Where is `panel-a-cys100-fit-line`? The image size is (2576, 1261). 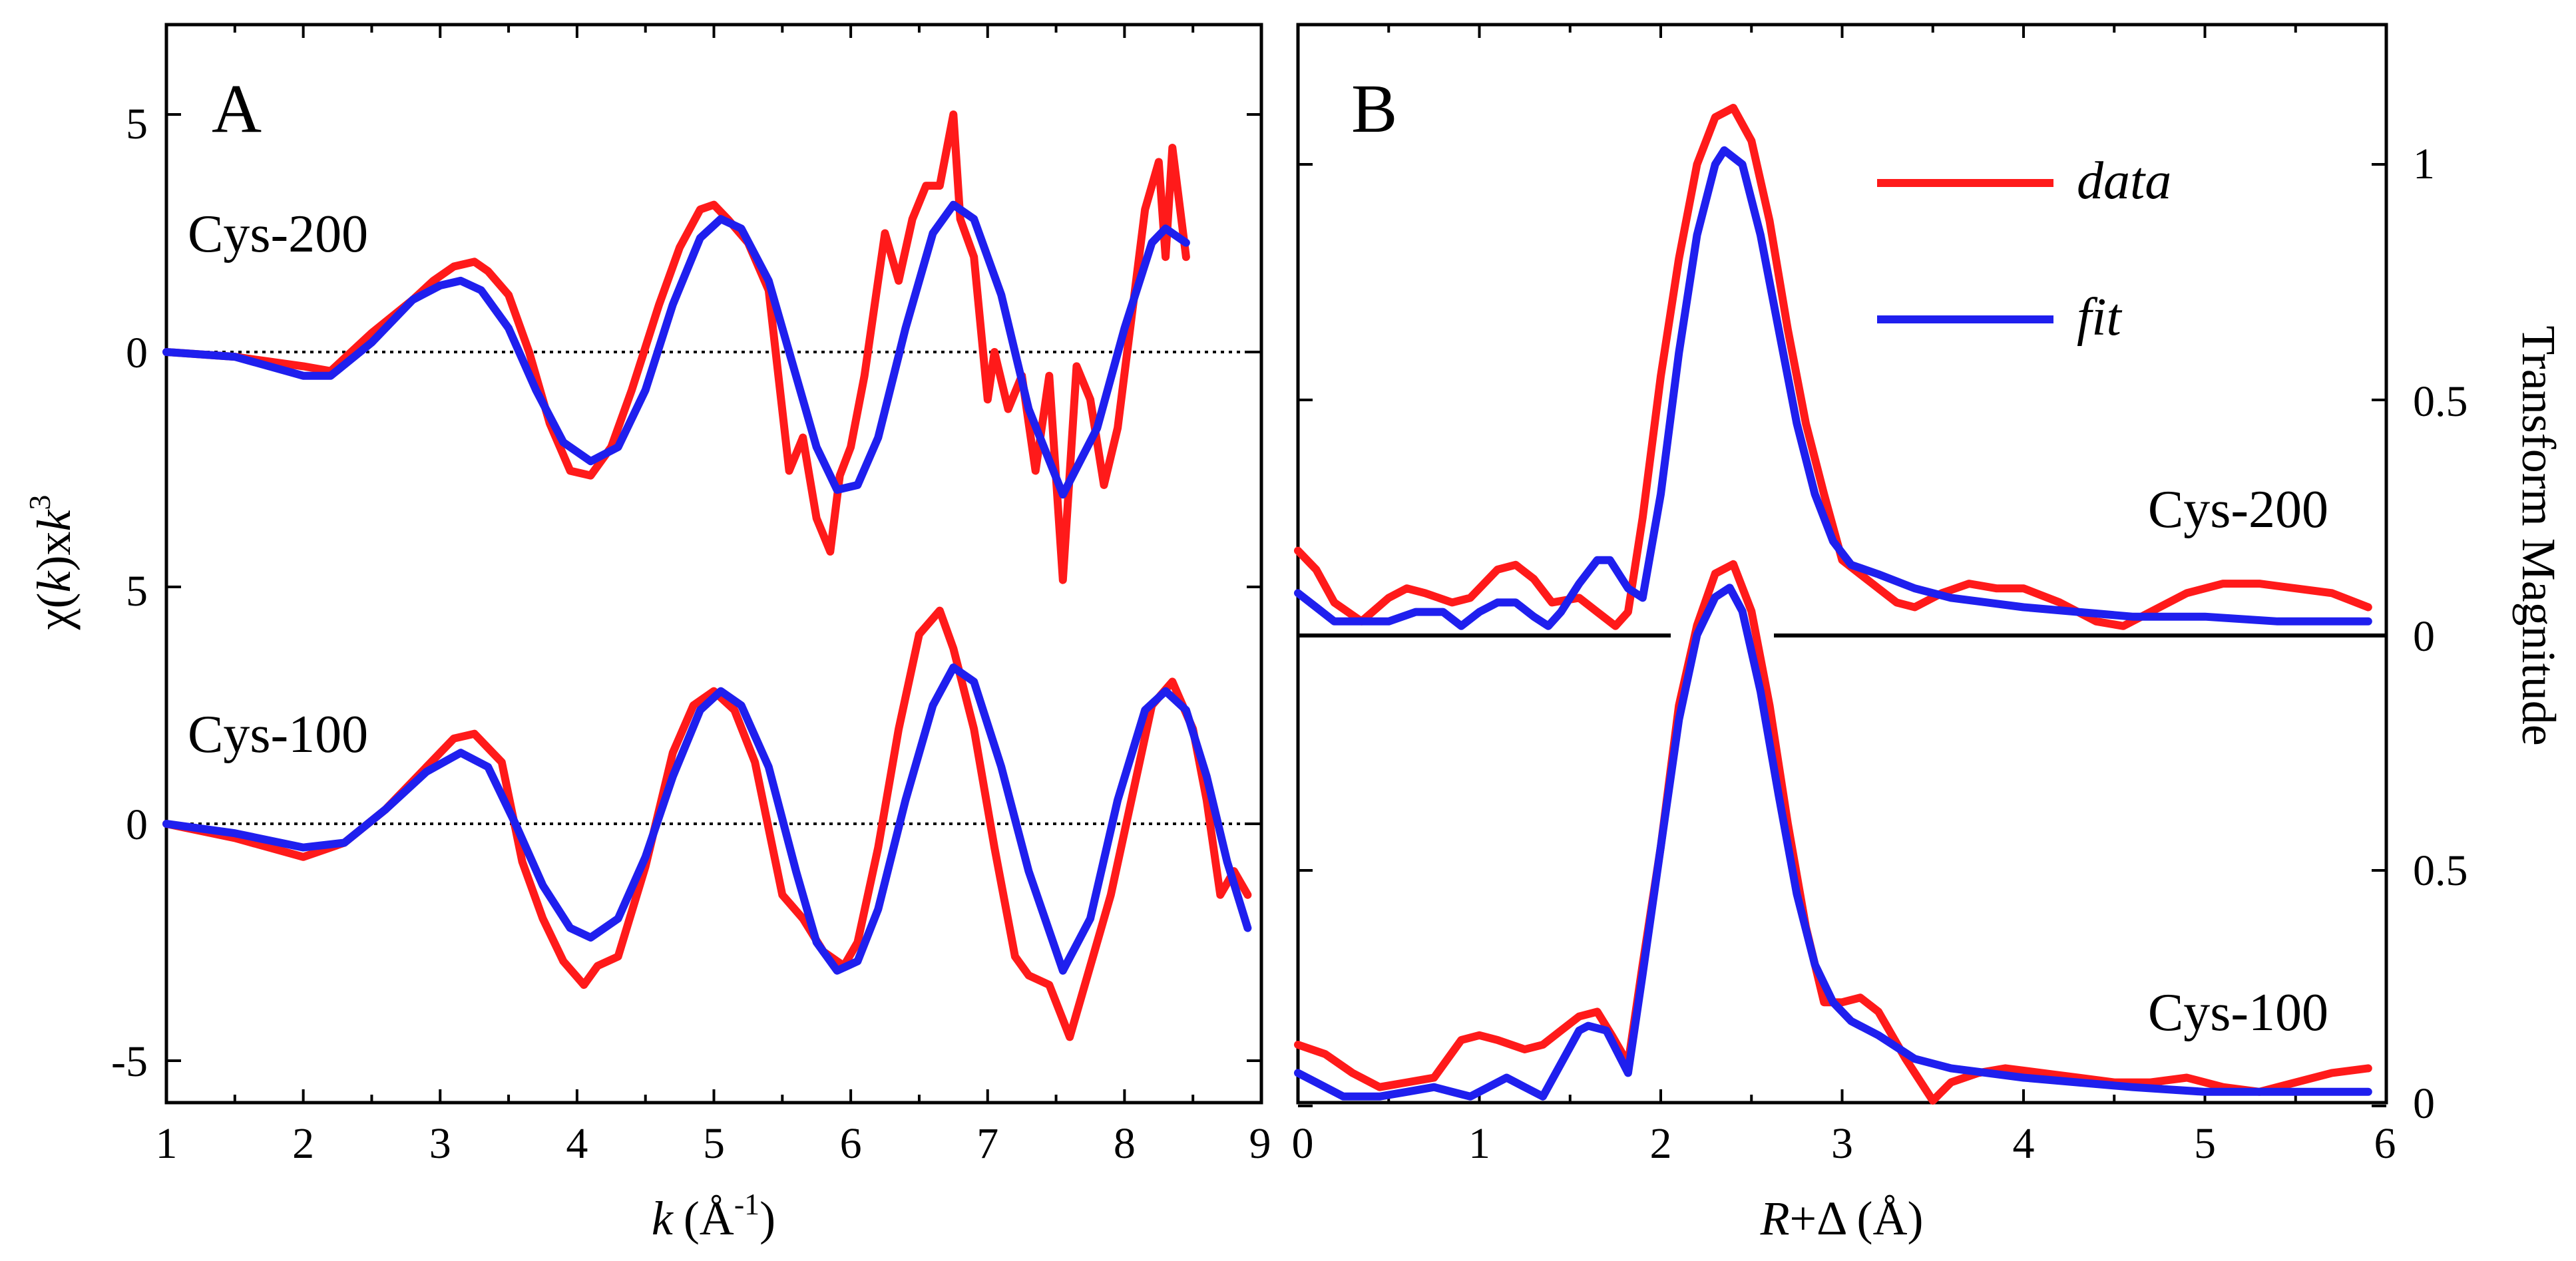
panel-a-cys100-fit-line is located at coordinates (707, 819).